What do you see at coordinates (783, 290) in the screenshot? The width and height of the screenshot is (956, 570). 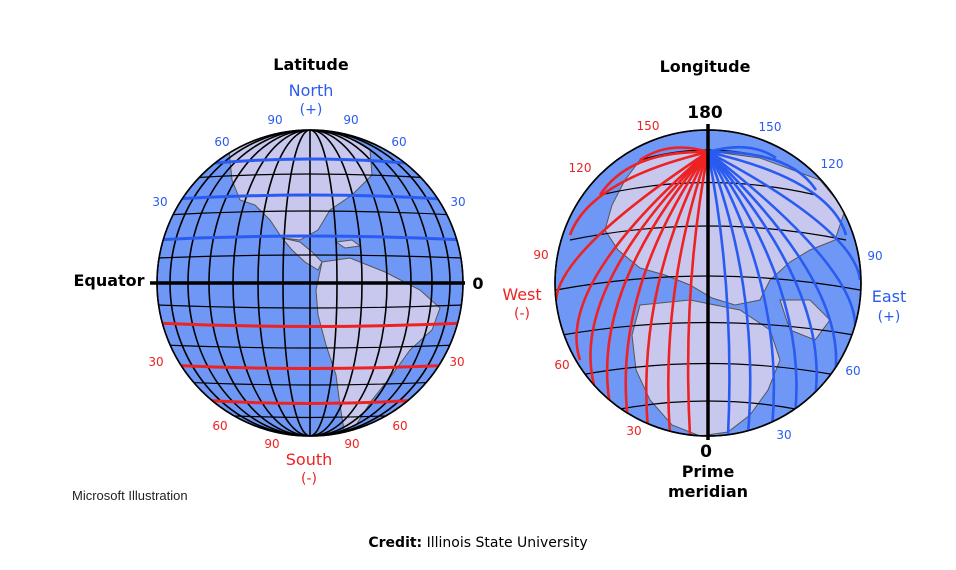 I see `east-longitude-lines` at bounding box center [783, 290].